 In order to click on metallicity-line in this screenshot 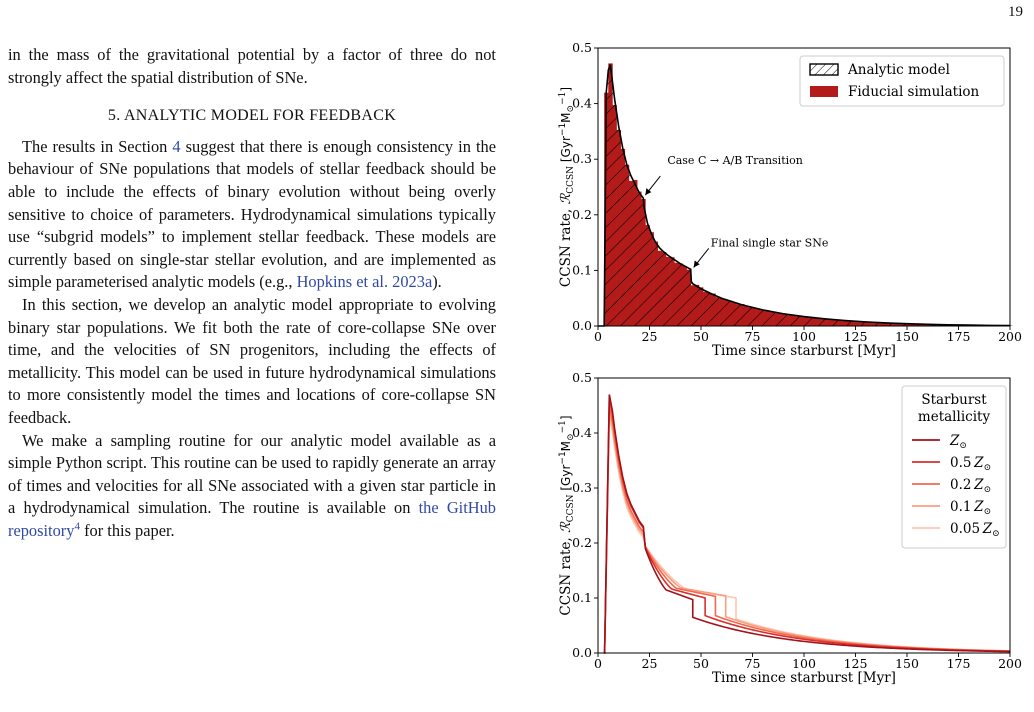, I will do `click(807, 524)`.